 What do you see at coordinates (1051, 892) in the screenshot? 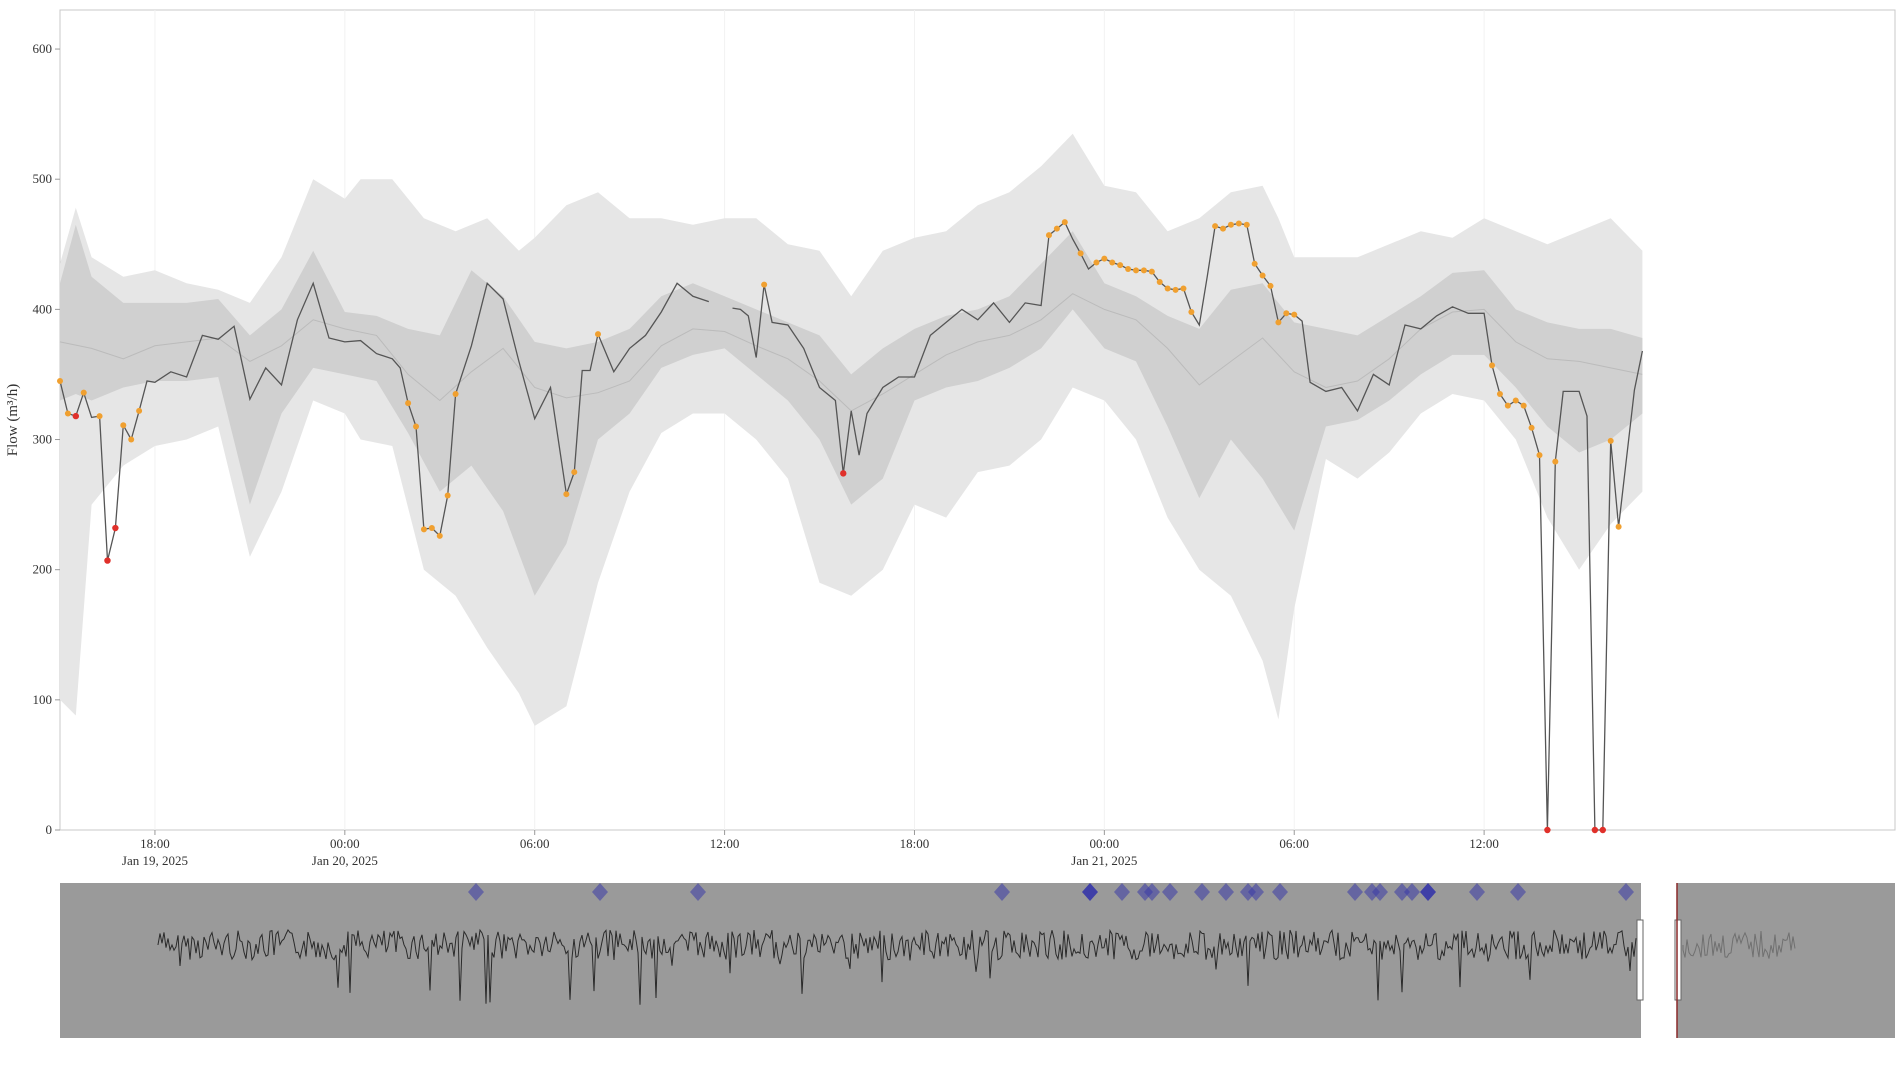
I see `navigator-markers` at bounding box center [1051, 892].